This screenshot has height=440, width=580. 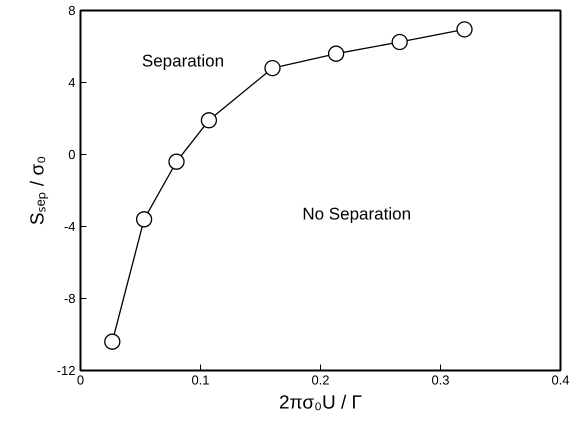 What do you see at coordinates (72, 154) in the screenshot?
I see `y-tick-label: 0` at bounding box center [72, 154].